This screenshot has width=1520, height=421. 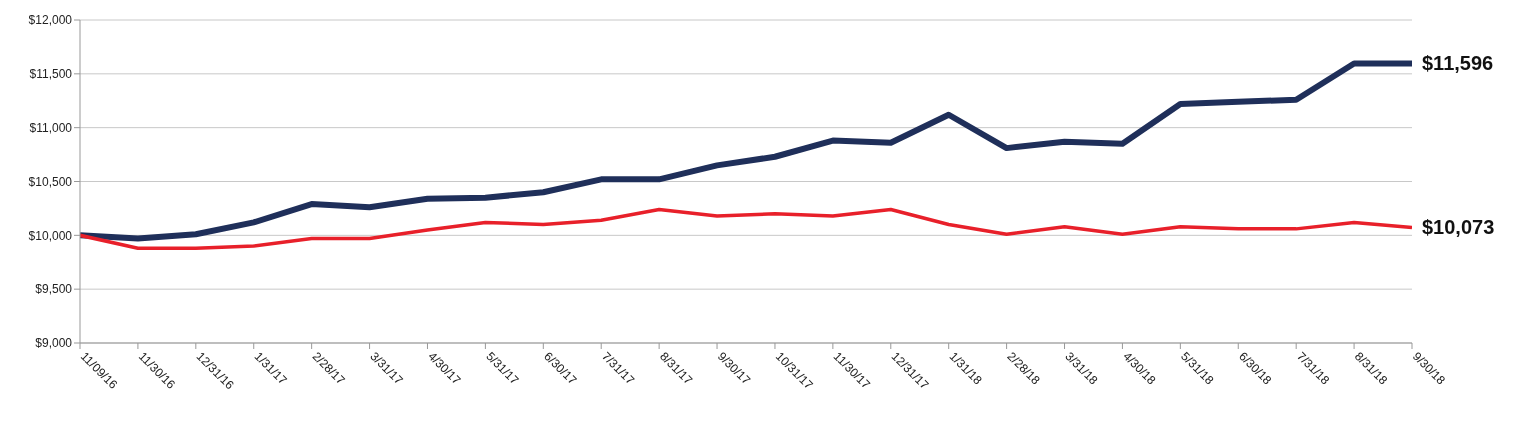 I want to click on data-label: $11,596, so click(x=1458, y=63).